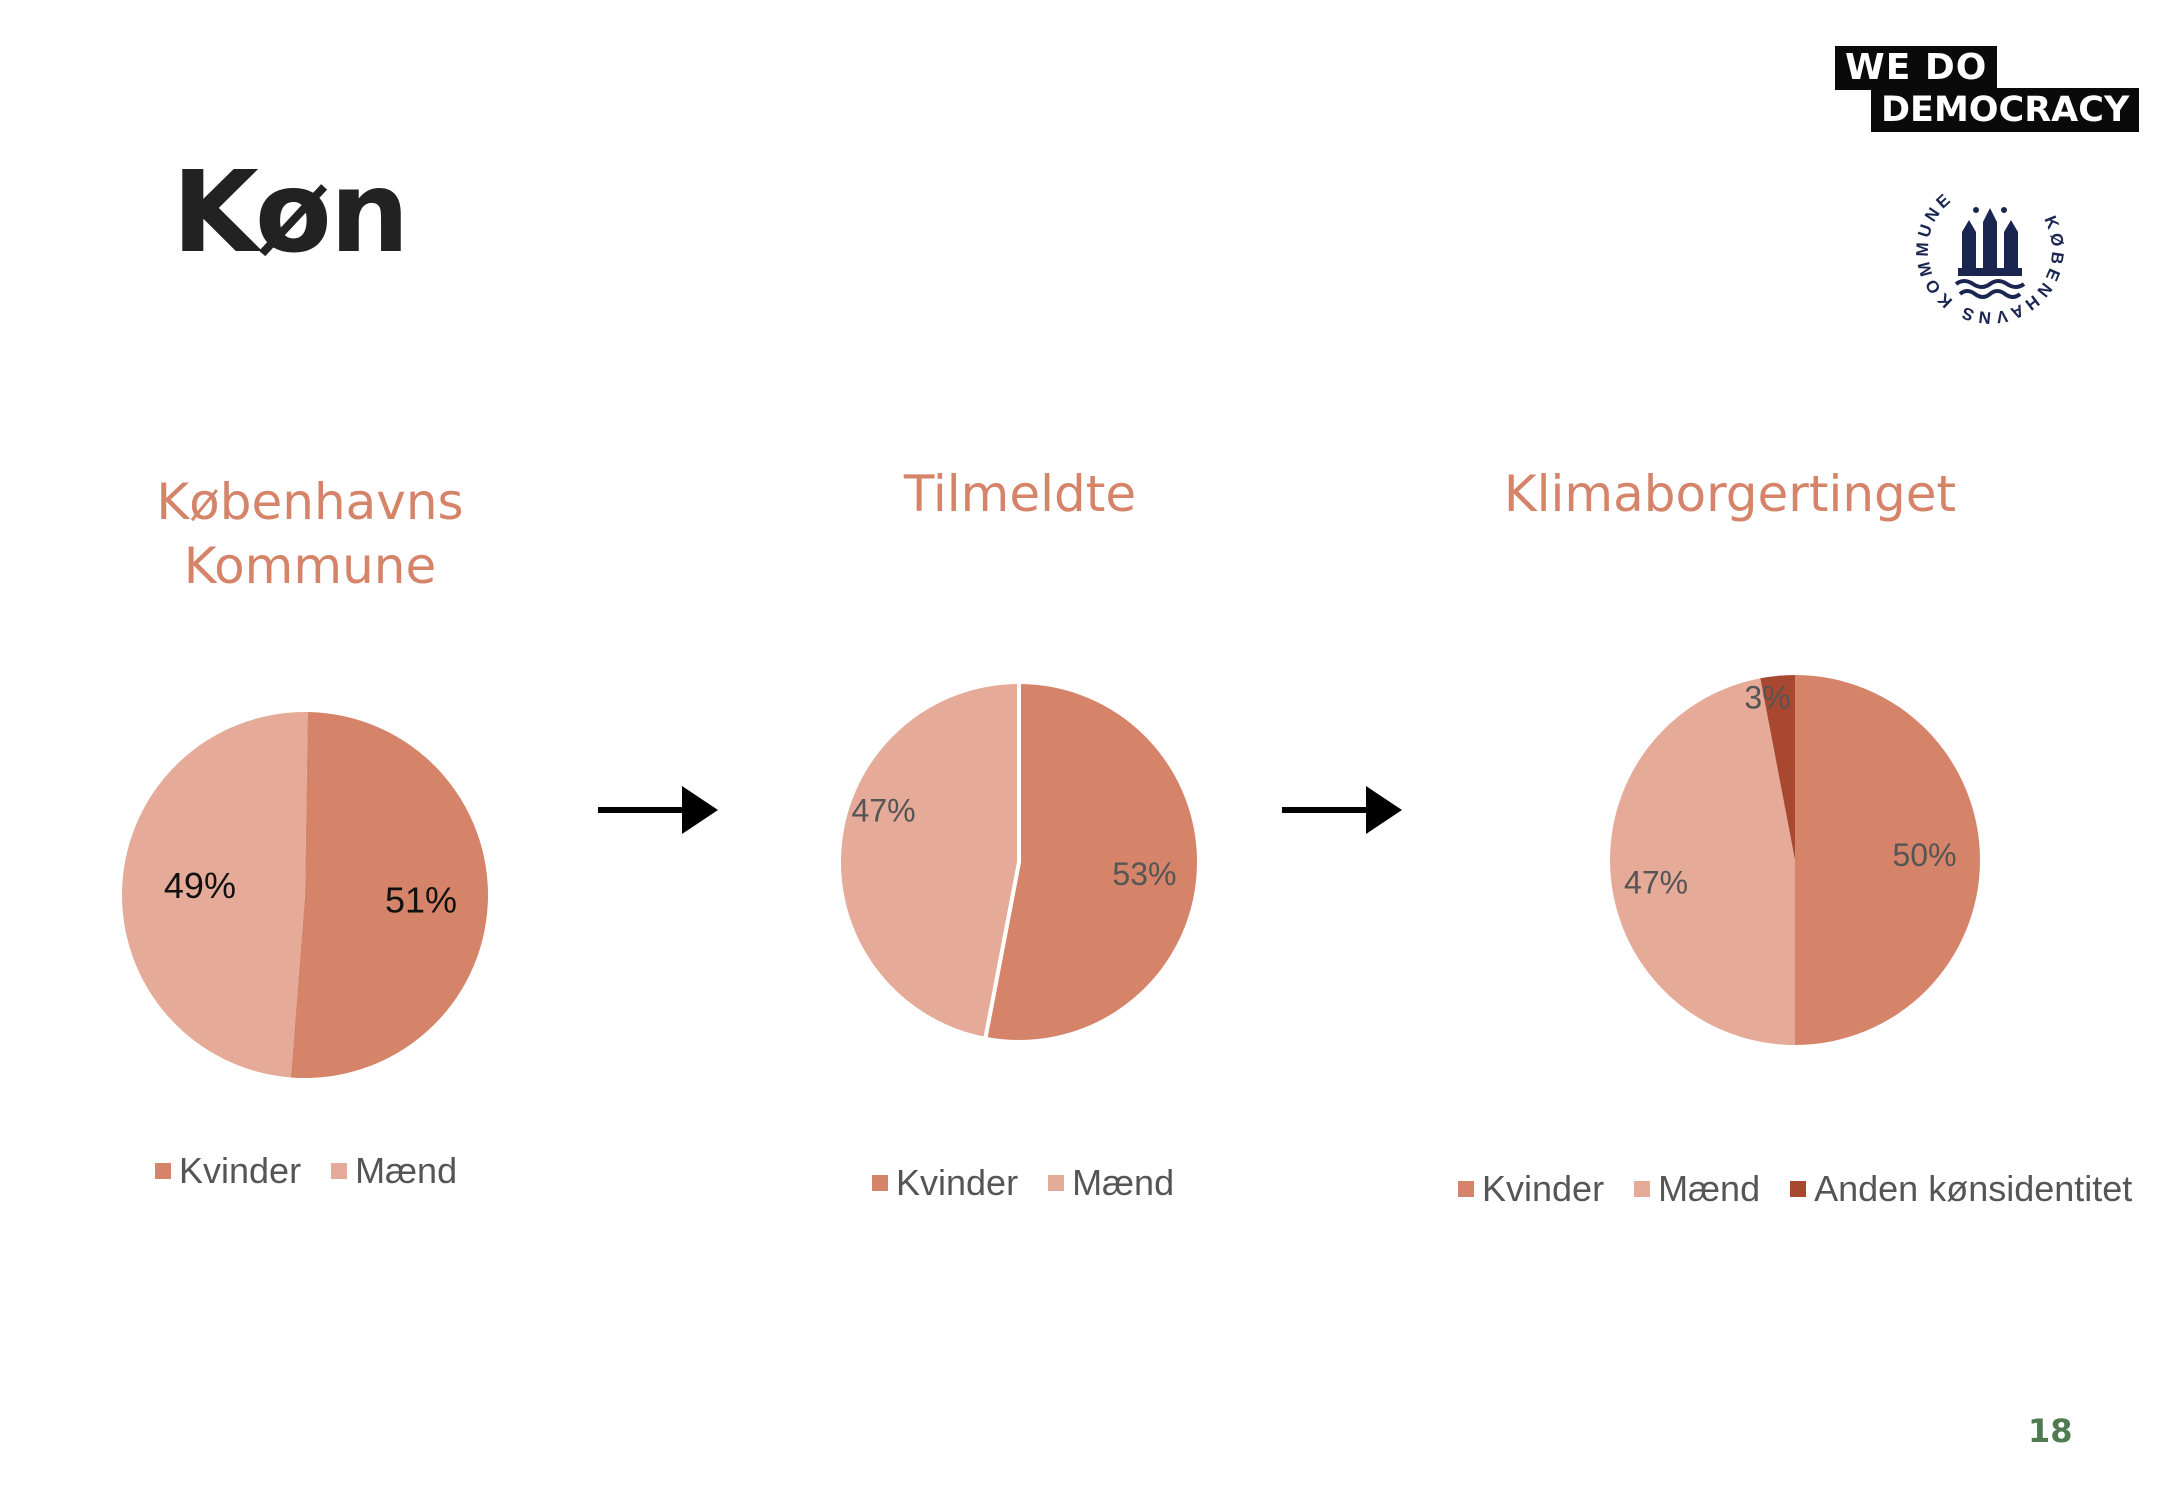  I want to click on chart-2-title-line-1: Tilmeldte, so click(1020, 494).